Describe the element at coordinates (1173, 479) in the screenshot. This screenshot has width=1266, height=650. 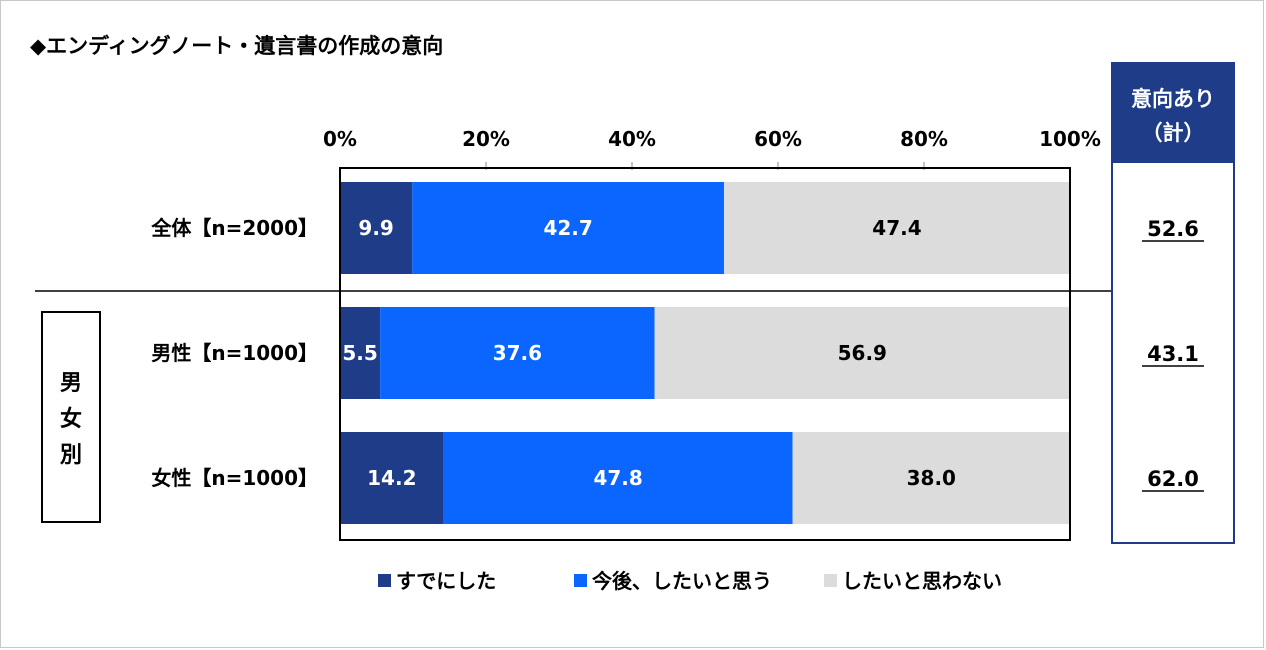
I see `side-column-value: 62.0` at that location.